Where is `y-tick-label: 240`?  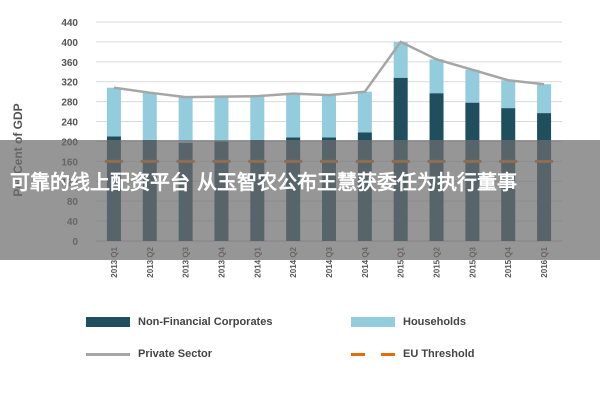 y-tick-label: 240 is located at coordinates (69, 123).